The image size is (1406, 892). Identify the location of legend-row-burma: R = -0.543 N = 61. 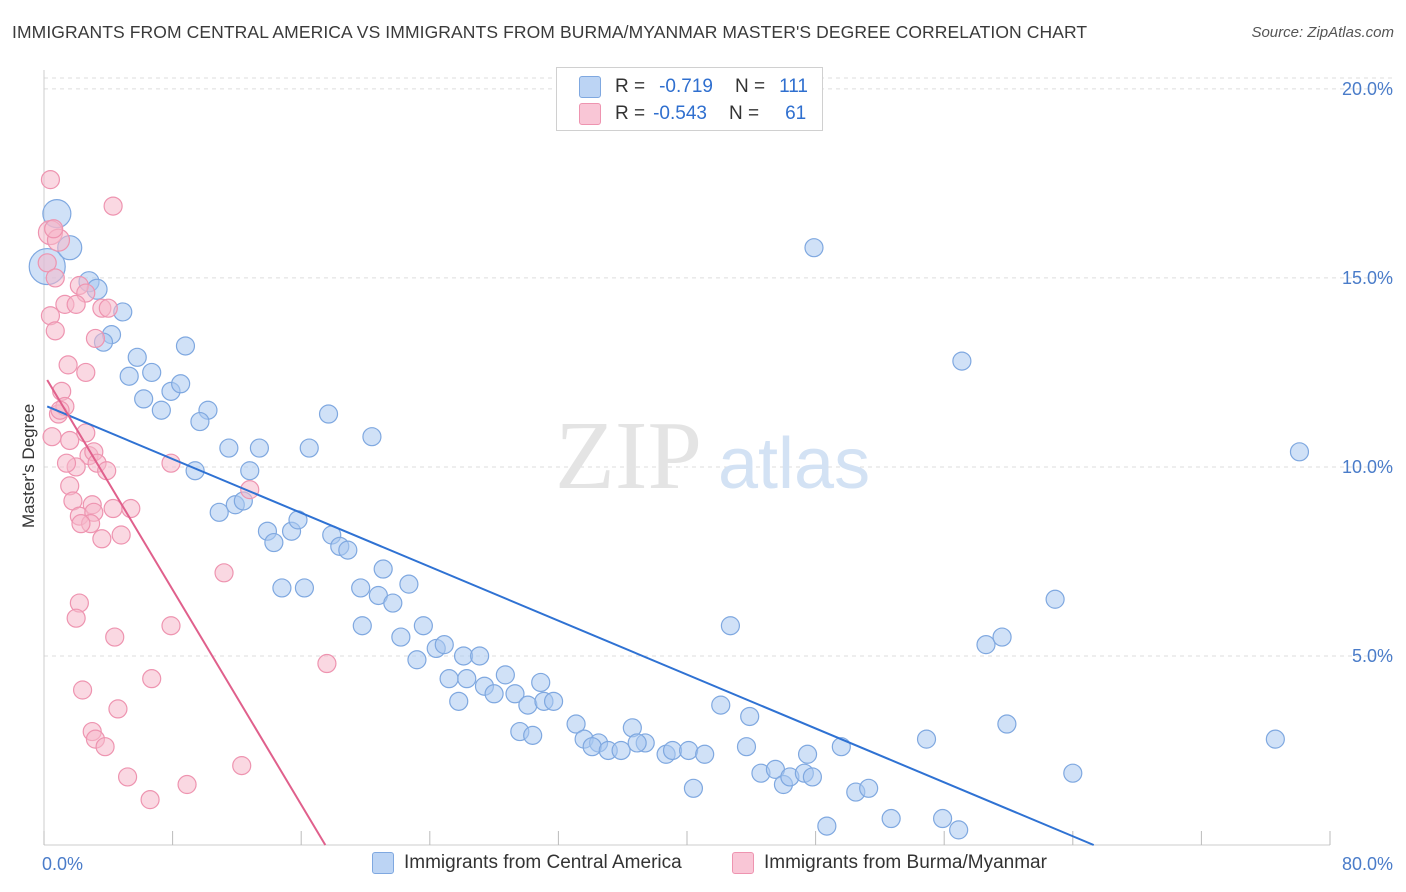
(692, 114).